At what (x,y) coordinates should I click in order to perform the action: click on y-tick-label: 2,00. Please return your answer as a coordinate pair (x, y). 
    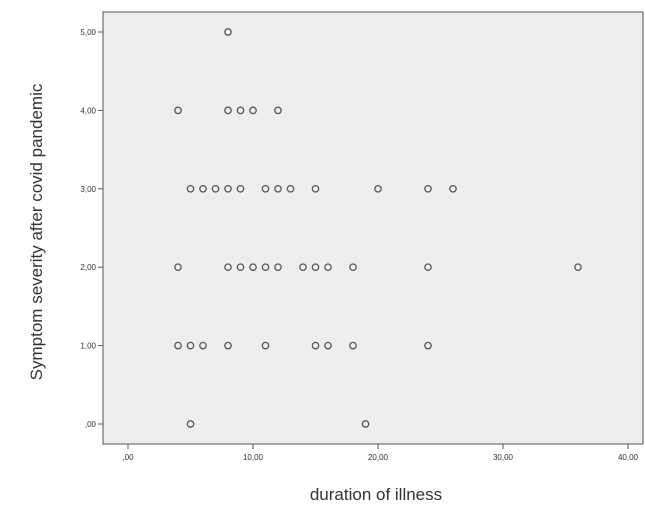
    Looking at the image, I should click on (88, 267).